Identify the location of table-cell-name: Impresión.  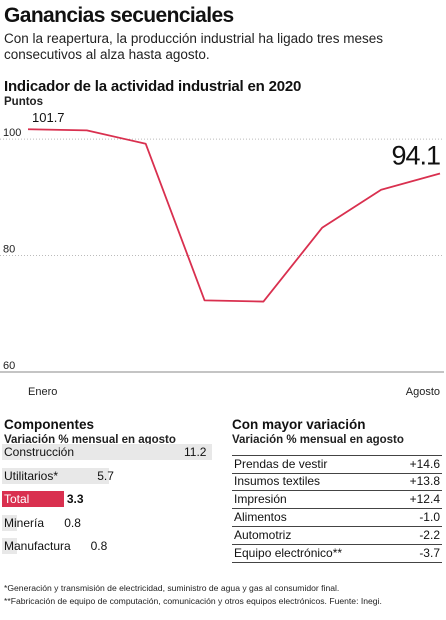
(260, 499).